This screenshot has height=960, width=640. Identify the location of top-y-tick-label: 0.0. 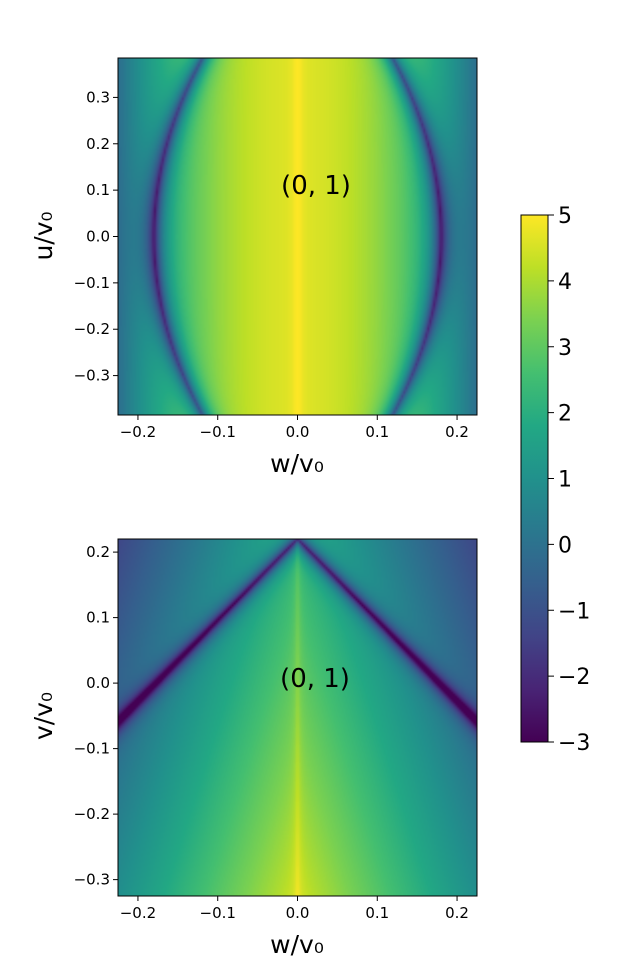
(98, 237).